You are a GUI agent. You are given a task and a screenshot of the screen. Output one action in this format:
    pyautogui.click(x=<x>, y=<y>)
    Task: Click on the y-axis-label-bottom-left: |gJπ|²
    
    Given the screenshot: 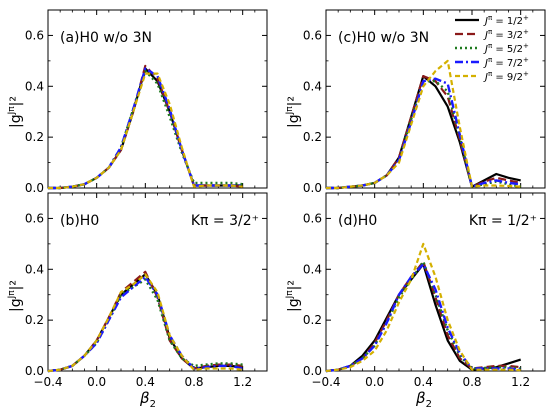 What is the action you would take?
    pyautogui.click(x=15, y=296)
    